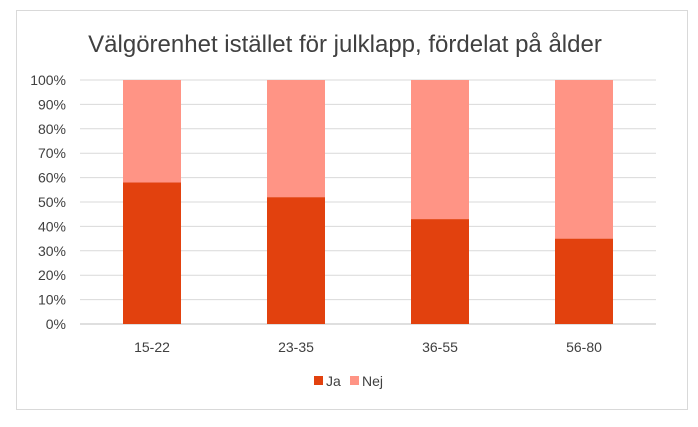 The image size is (698, 427). I want to click on y-tick-label: 80%, so click(52, 129).